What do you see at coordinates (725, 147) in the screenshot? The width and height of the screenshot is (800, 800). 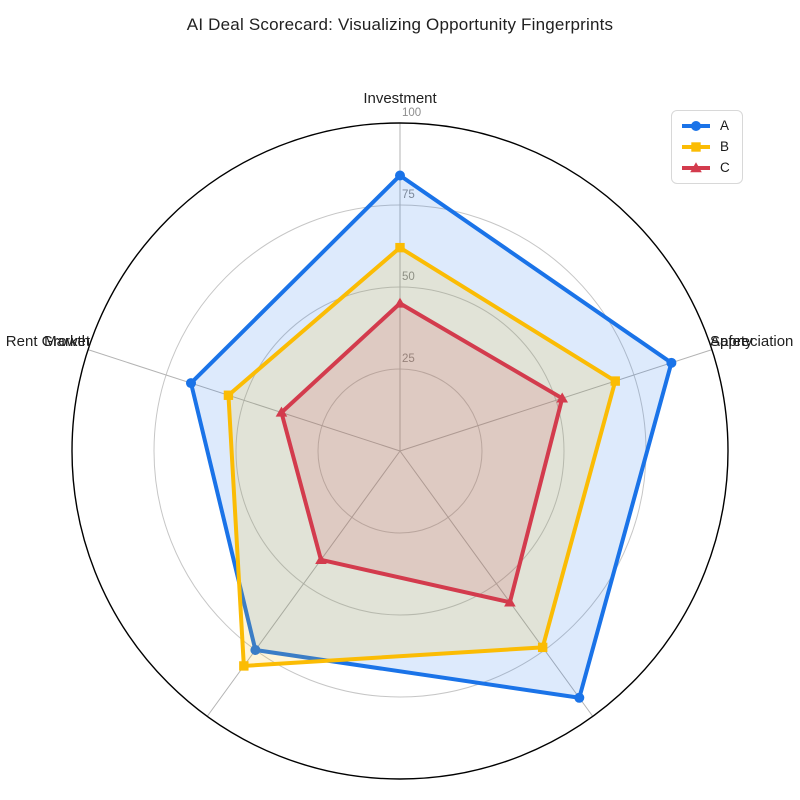 I see `legend-label-b: B` at bounding box center [725, 147].